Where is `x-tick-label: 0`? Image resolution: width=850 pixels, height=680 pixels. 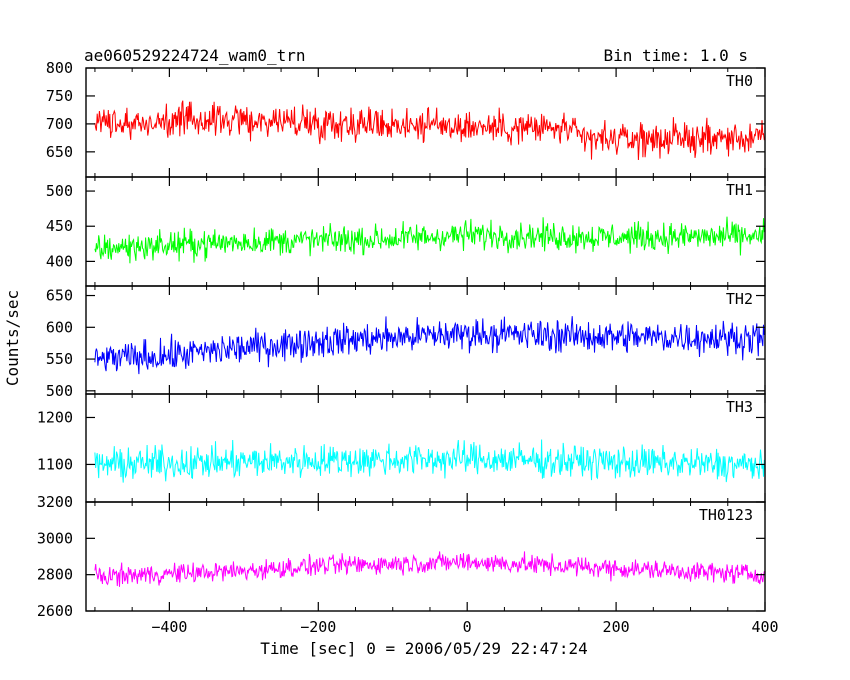
x-tick-label: 0 is located at coordinates (467, 627).